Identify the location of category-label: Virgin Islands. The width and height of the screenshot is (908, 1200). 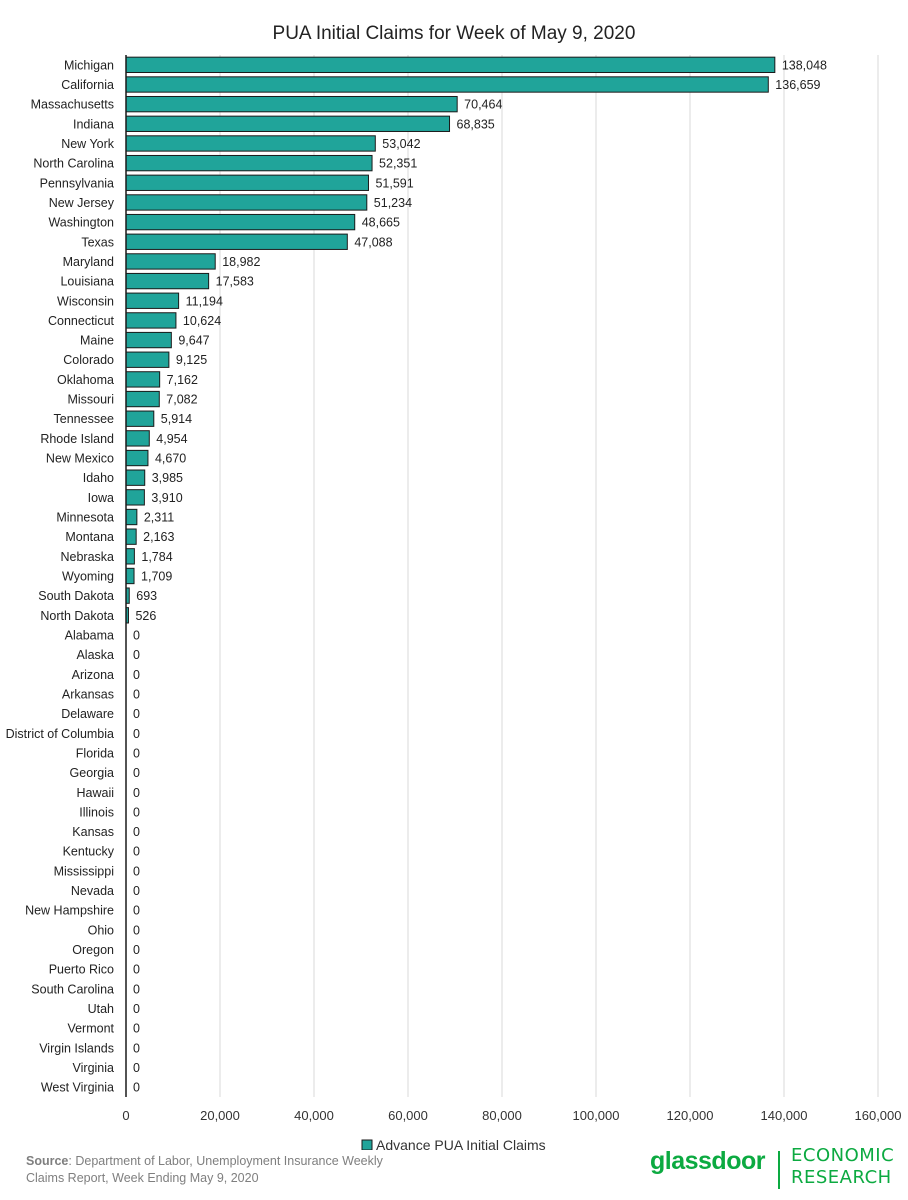
(76, 1048).